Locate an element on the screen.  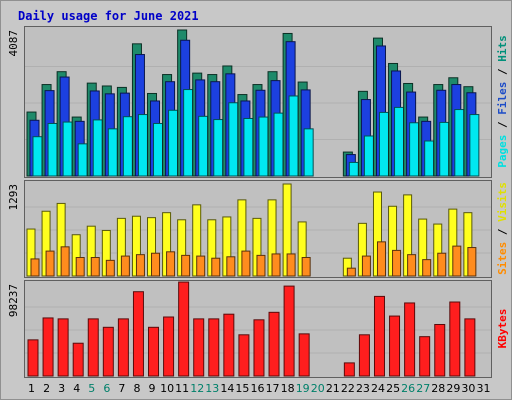
x-tick-label-day-18: 18 is located at coordinates (288, 388).